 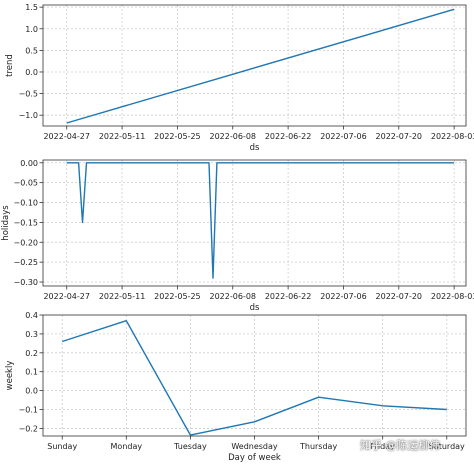 I want to click on holidays-y-tick-label: −0.20, so click(x=25, y=242).